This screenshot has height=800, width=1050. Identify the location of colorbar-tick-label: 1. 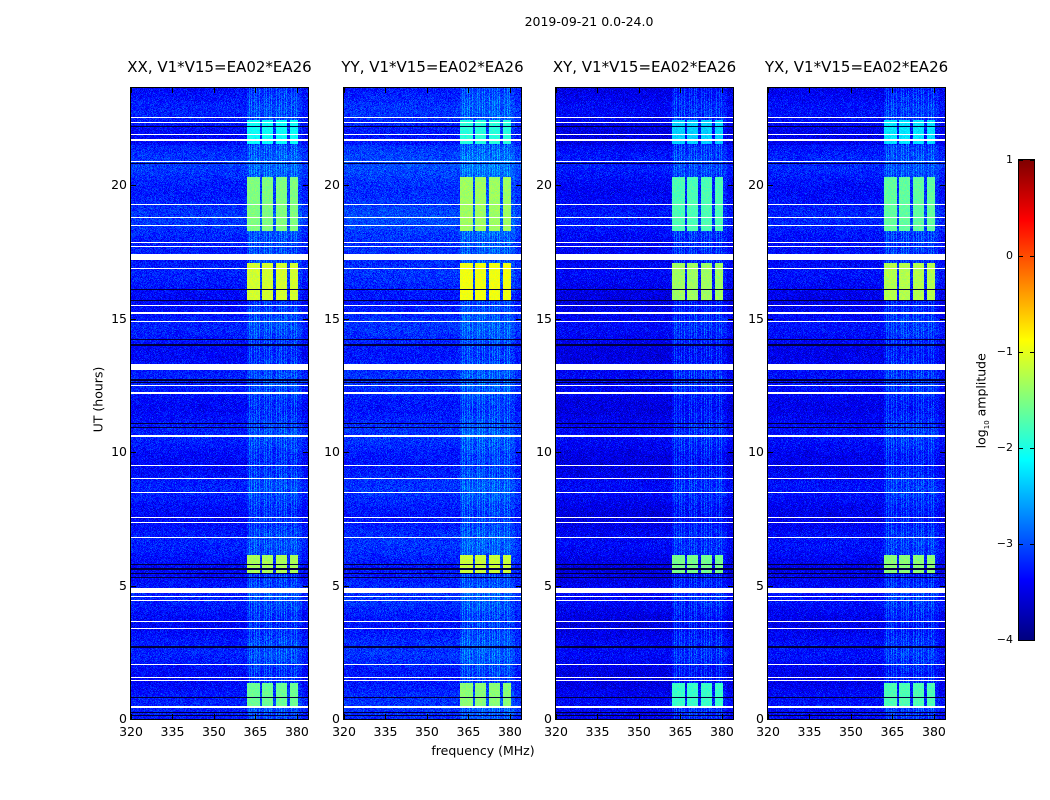
(1009, 159).